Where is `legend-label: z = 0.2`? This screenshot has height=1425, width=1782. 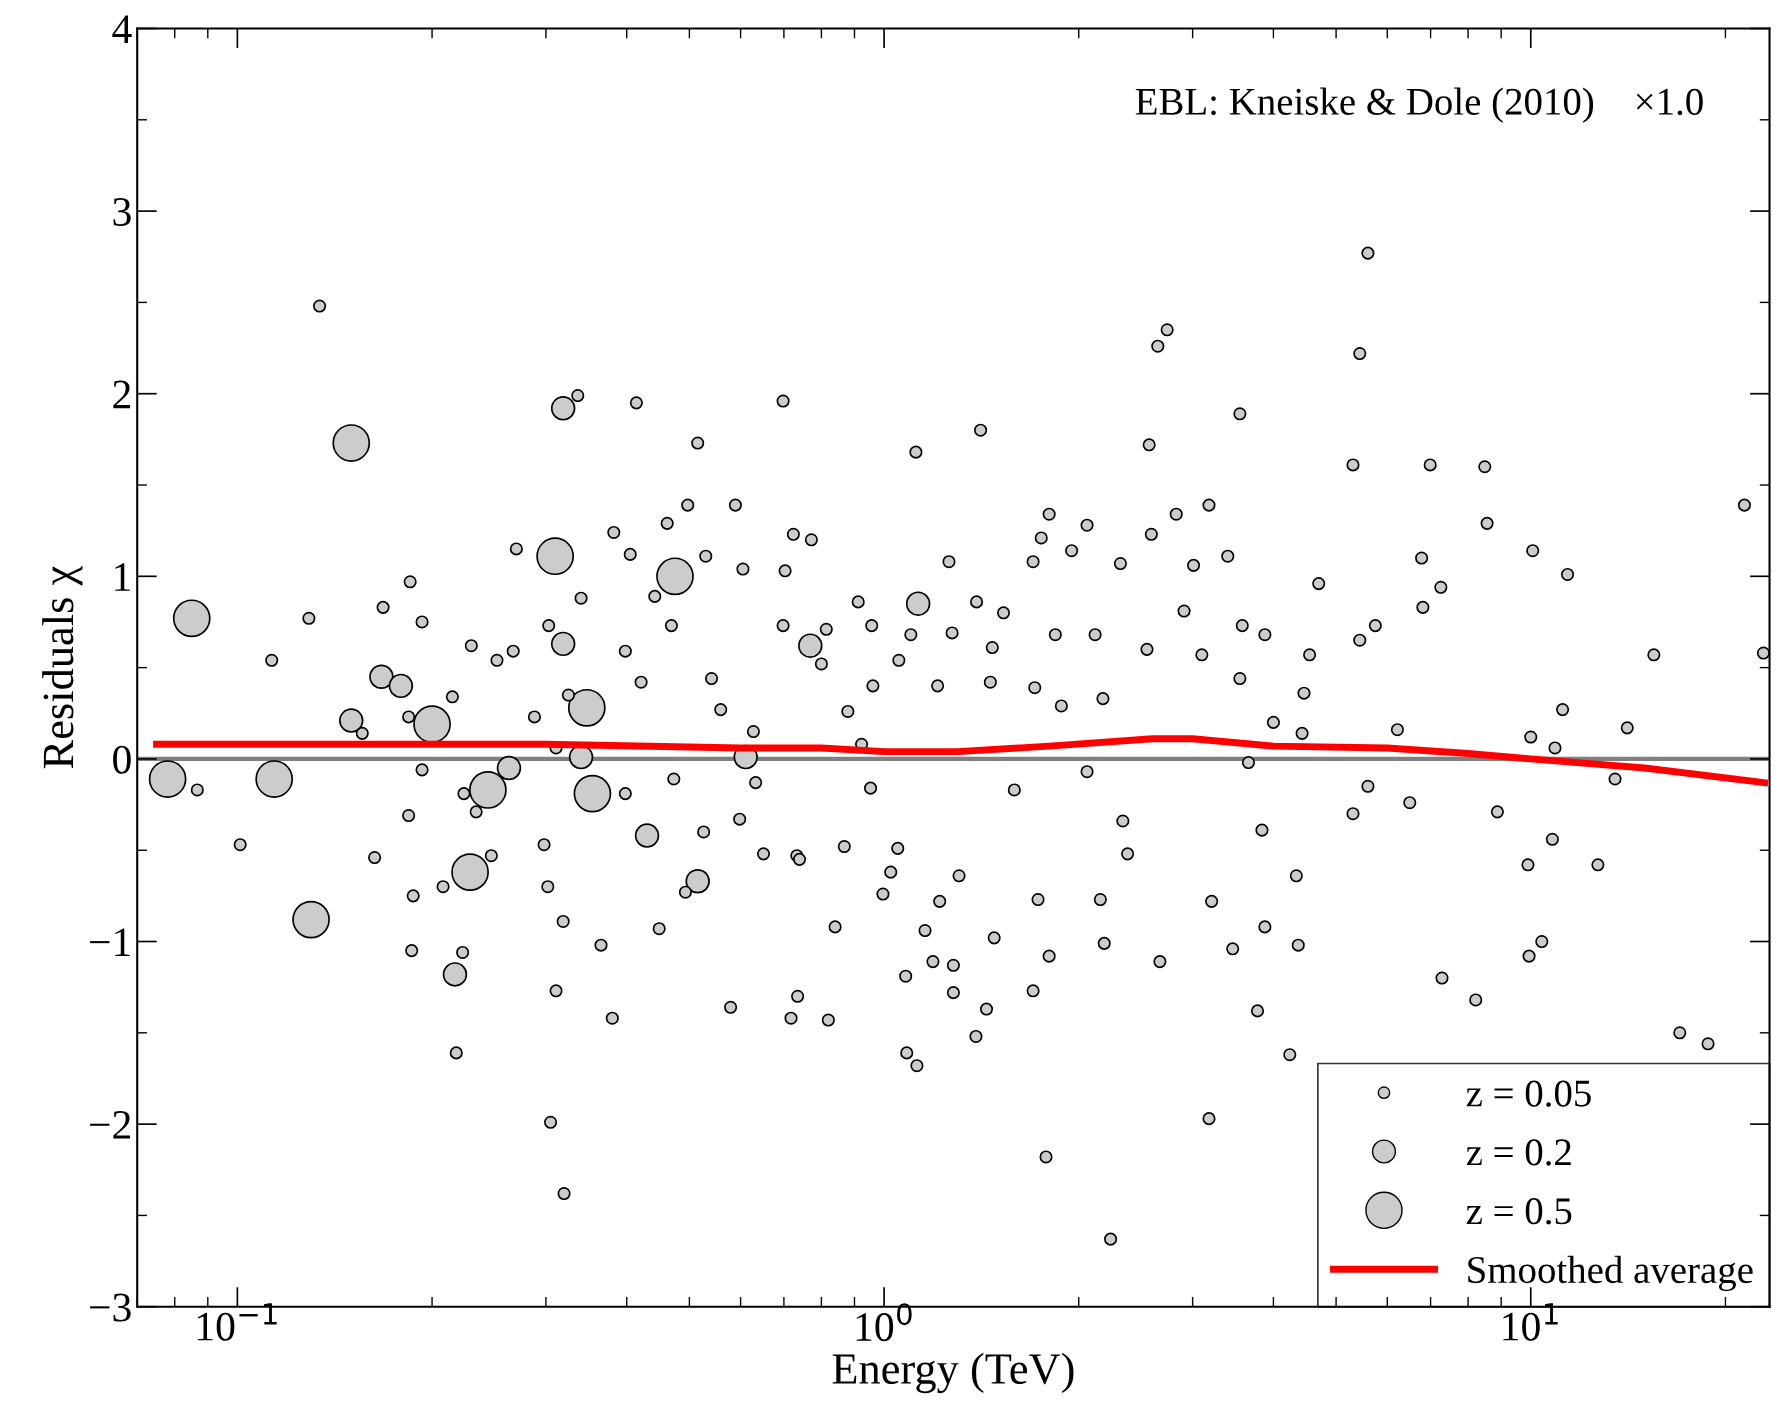 legend-label: z = 0.2 is located at coordinates (1518, 1152).